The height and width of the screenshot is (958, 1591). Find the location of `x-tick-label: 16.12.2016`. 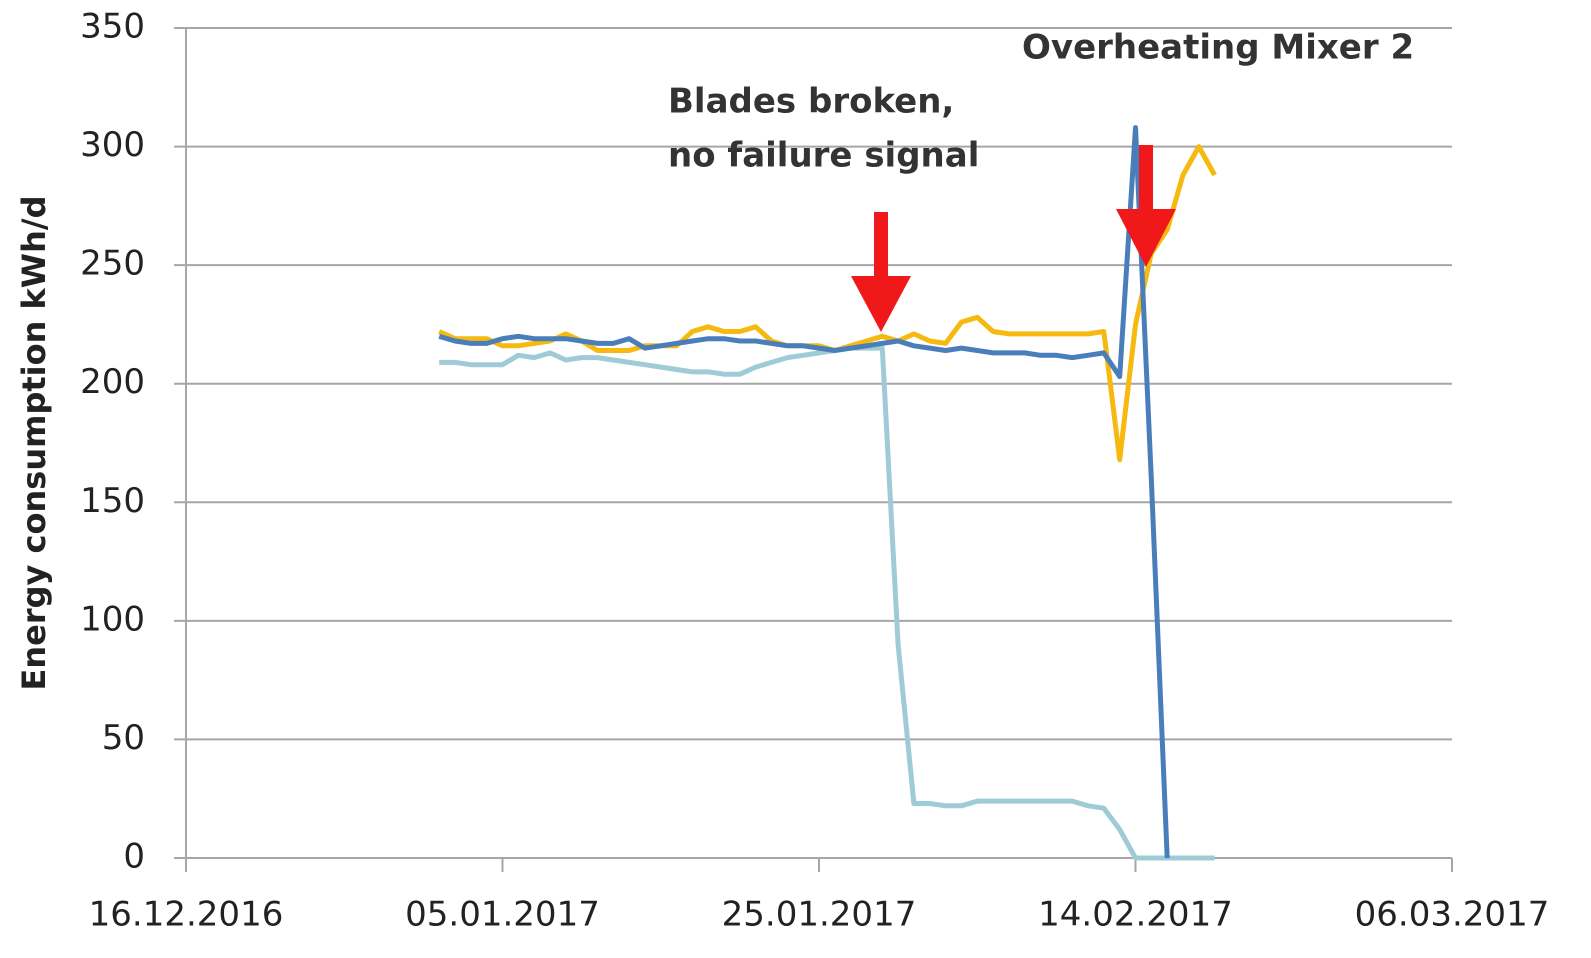

x-tick-label: 16.12.2016 is located at coordinates (186, 915).